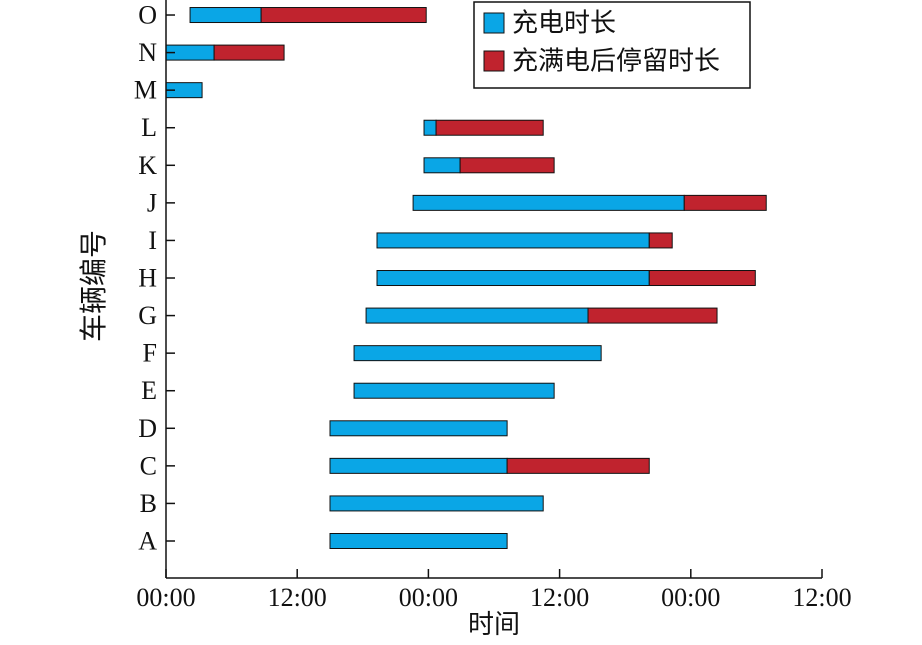 The width and height of the screenshot is (922, 645). Describe the element at coordinates (147, 428) in the screenshot. I see `y-tick-label: D` at that location.